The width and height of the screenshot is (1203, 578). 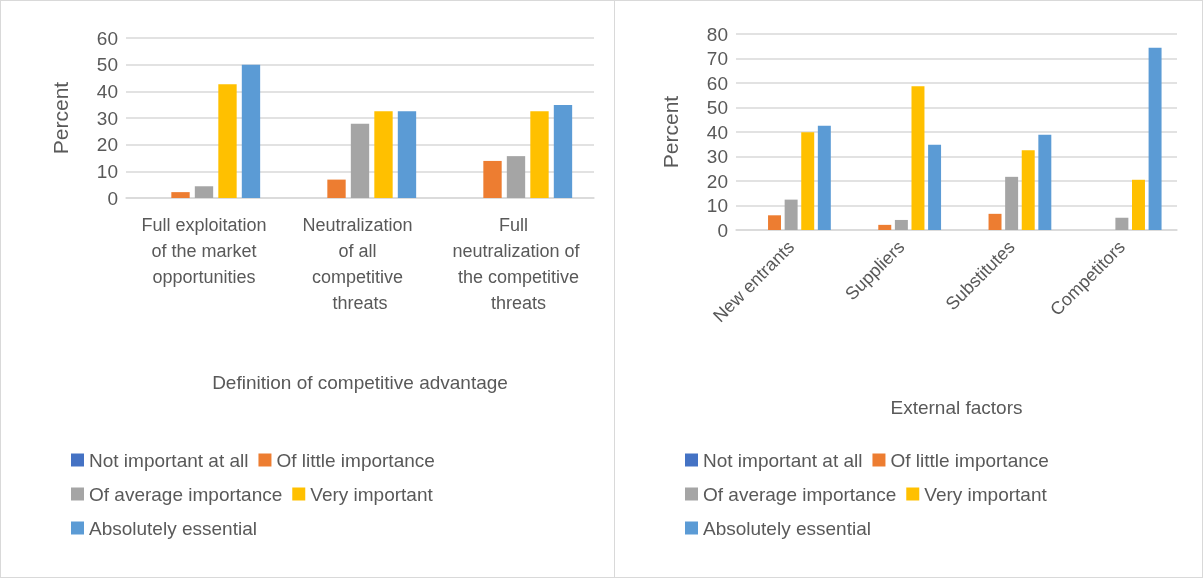 I want to click on x-tick-label: Neutralization of all competitive threats, so click(x=360, y=264).